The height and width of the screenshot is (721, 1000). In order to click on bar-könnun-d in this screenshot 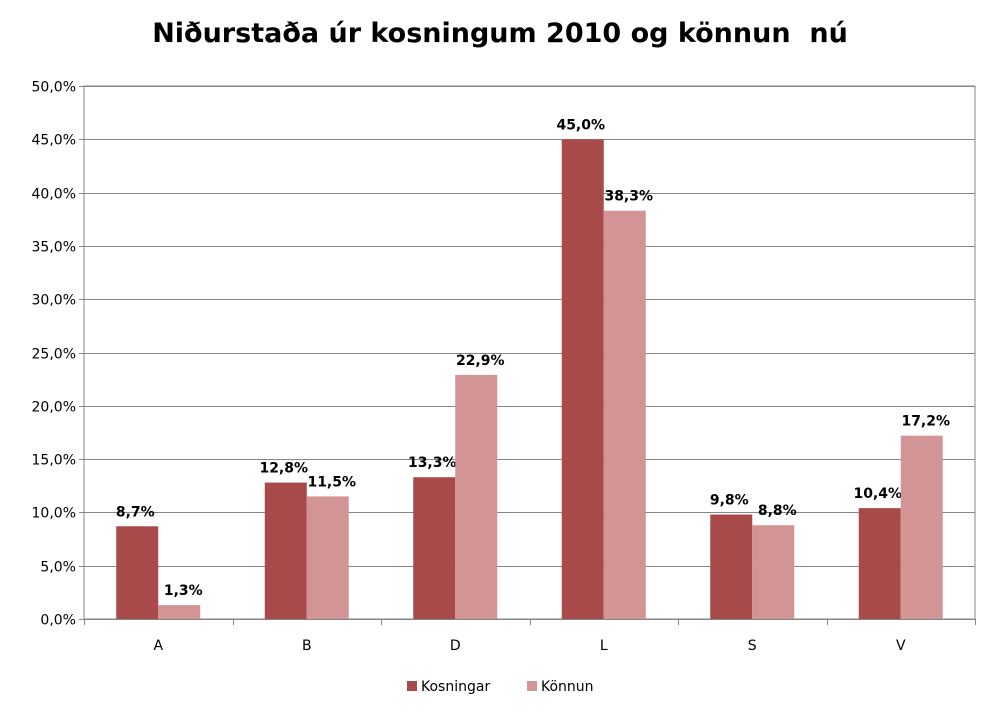, I will do `click(476, 496)`.